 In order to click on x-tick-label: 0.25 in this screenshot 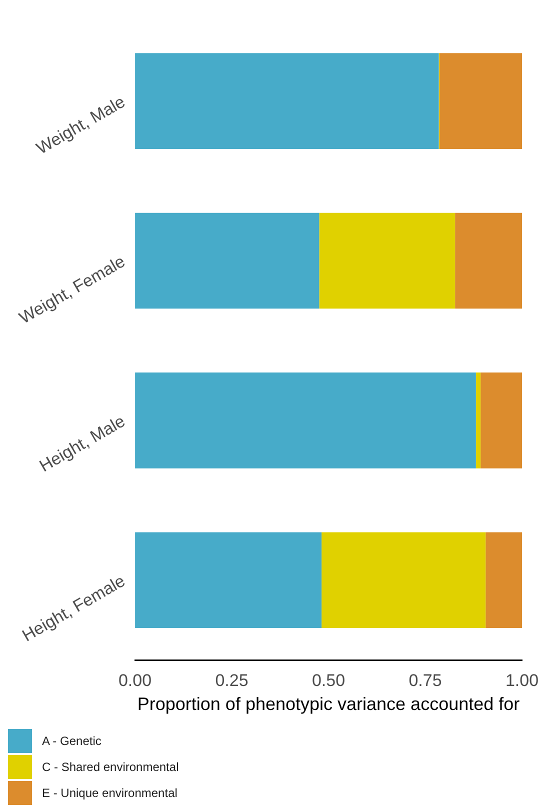, I will do `click(231, 680)`.